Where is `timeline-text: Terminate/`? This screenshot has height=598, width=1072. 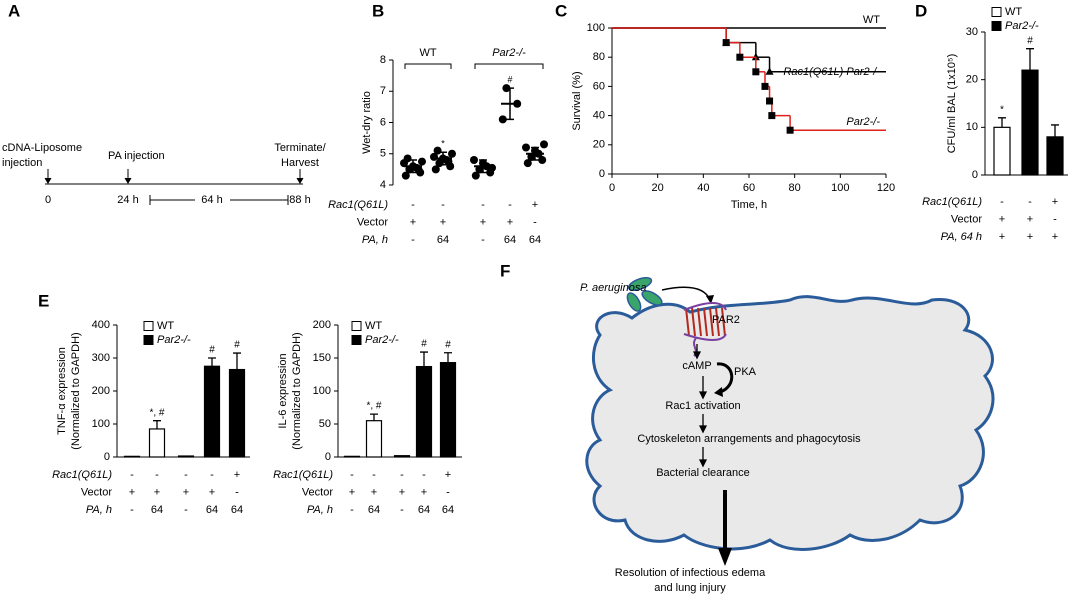 timeline-text: Terminate/ is located at coordinates (300, 148).